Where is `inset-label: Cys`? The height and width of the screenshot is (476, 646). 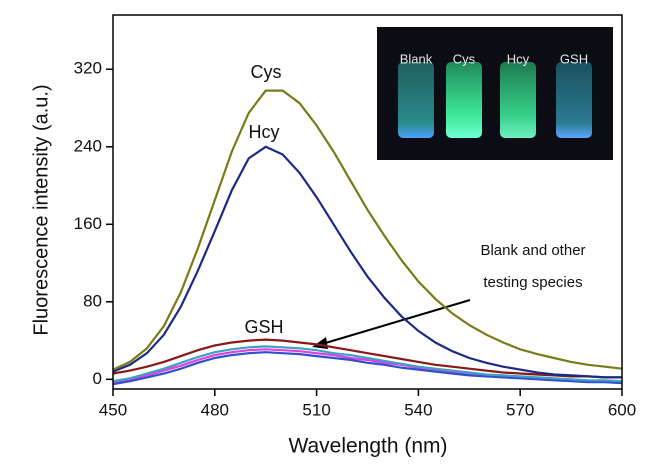 inset-label: Cys is located at coordinates (464, 58).